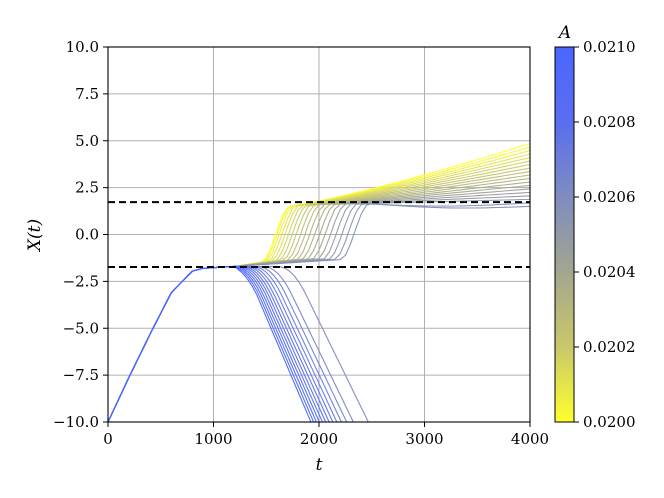 The width and height of the screenshot is (664, 498). What do you see at coordinates (87, 188) in the screenshot?
I see `y-tick-label: 2.5` at bounding box center [87, 188].